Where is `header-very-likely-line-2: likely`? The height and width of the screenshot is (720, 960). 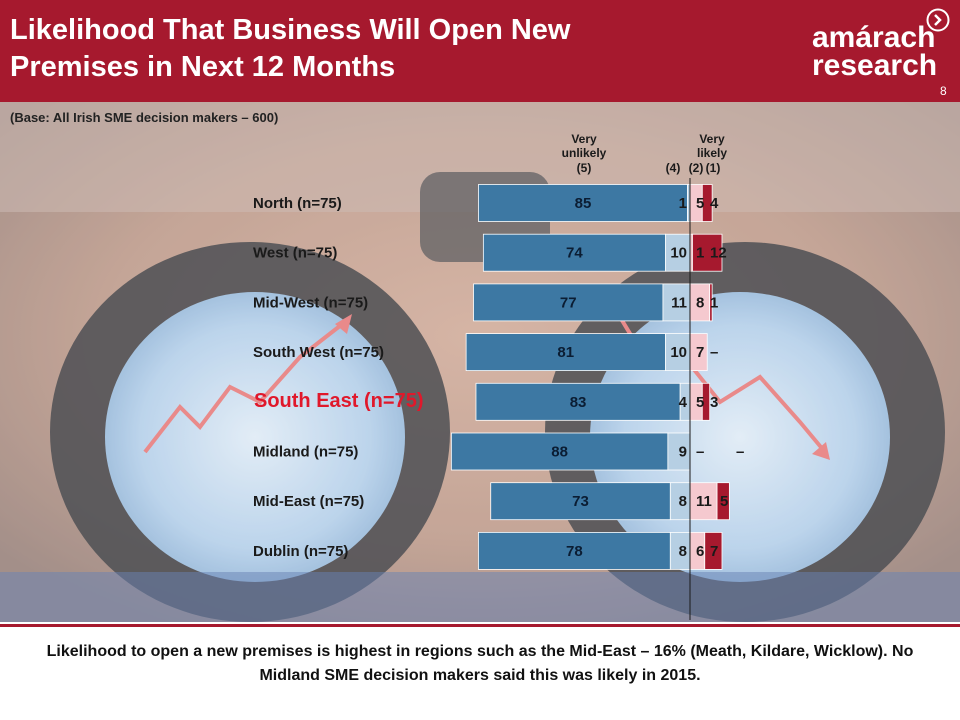
header-very-likely-line-2: likely is located at coordinates (712, 153).